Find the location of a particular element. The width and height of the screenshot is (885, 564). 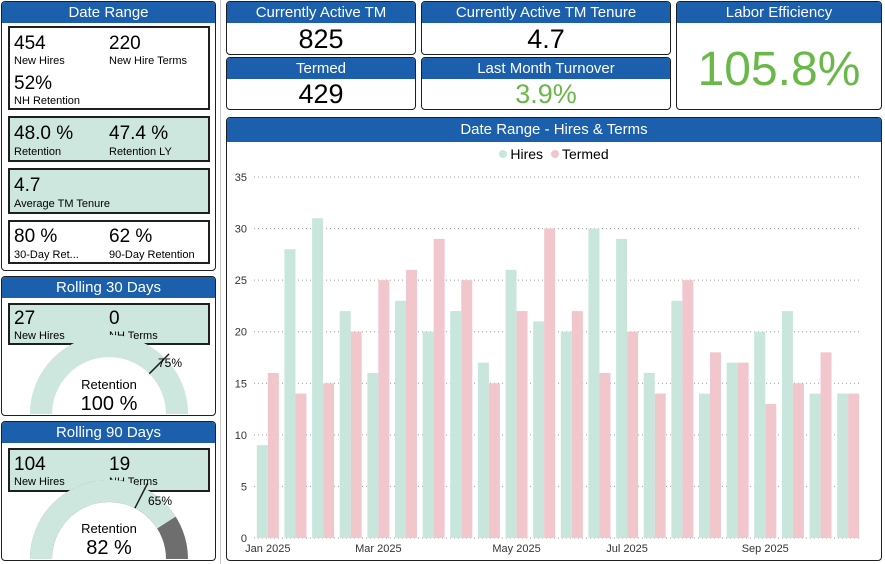

rolling30-title: Rolling 30 Days is located at coordinates (108, 287).